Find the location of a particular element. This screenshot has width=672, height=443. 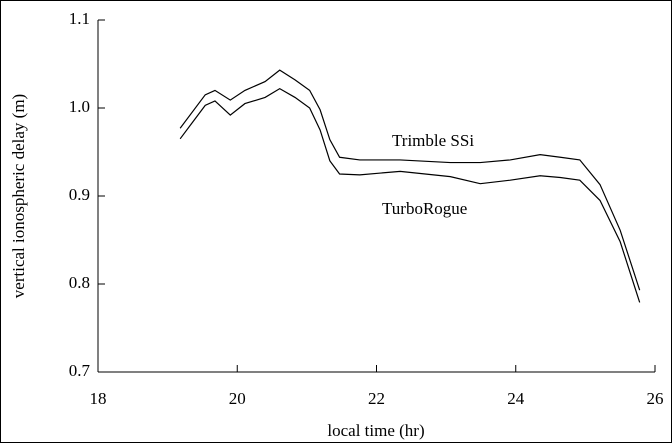

x-tick-label: 20 is located at coordinates (237, 398).